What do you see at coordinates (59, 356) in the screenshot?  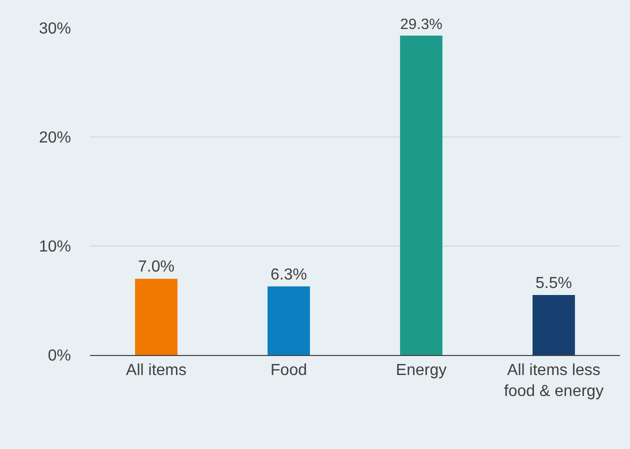 I see `y-tick-label: 0%` at bounding box center [59, 356].